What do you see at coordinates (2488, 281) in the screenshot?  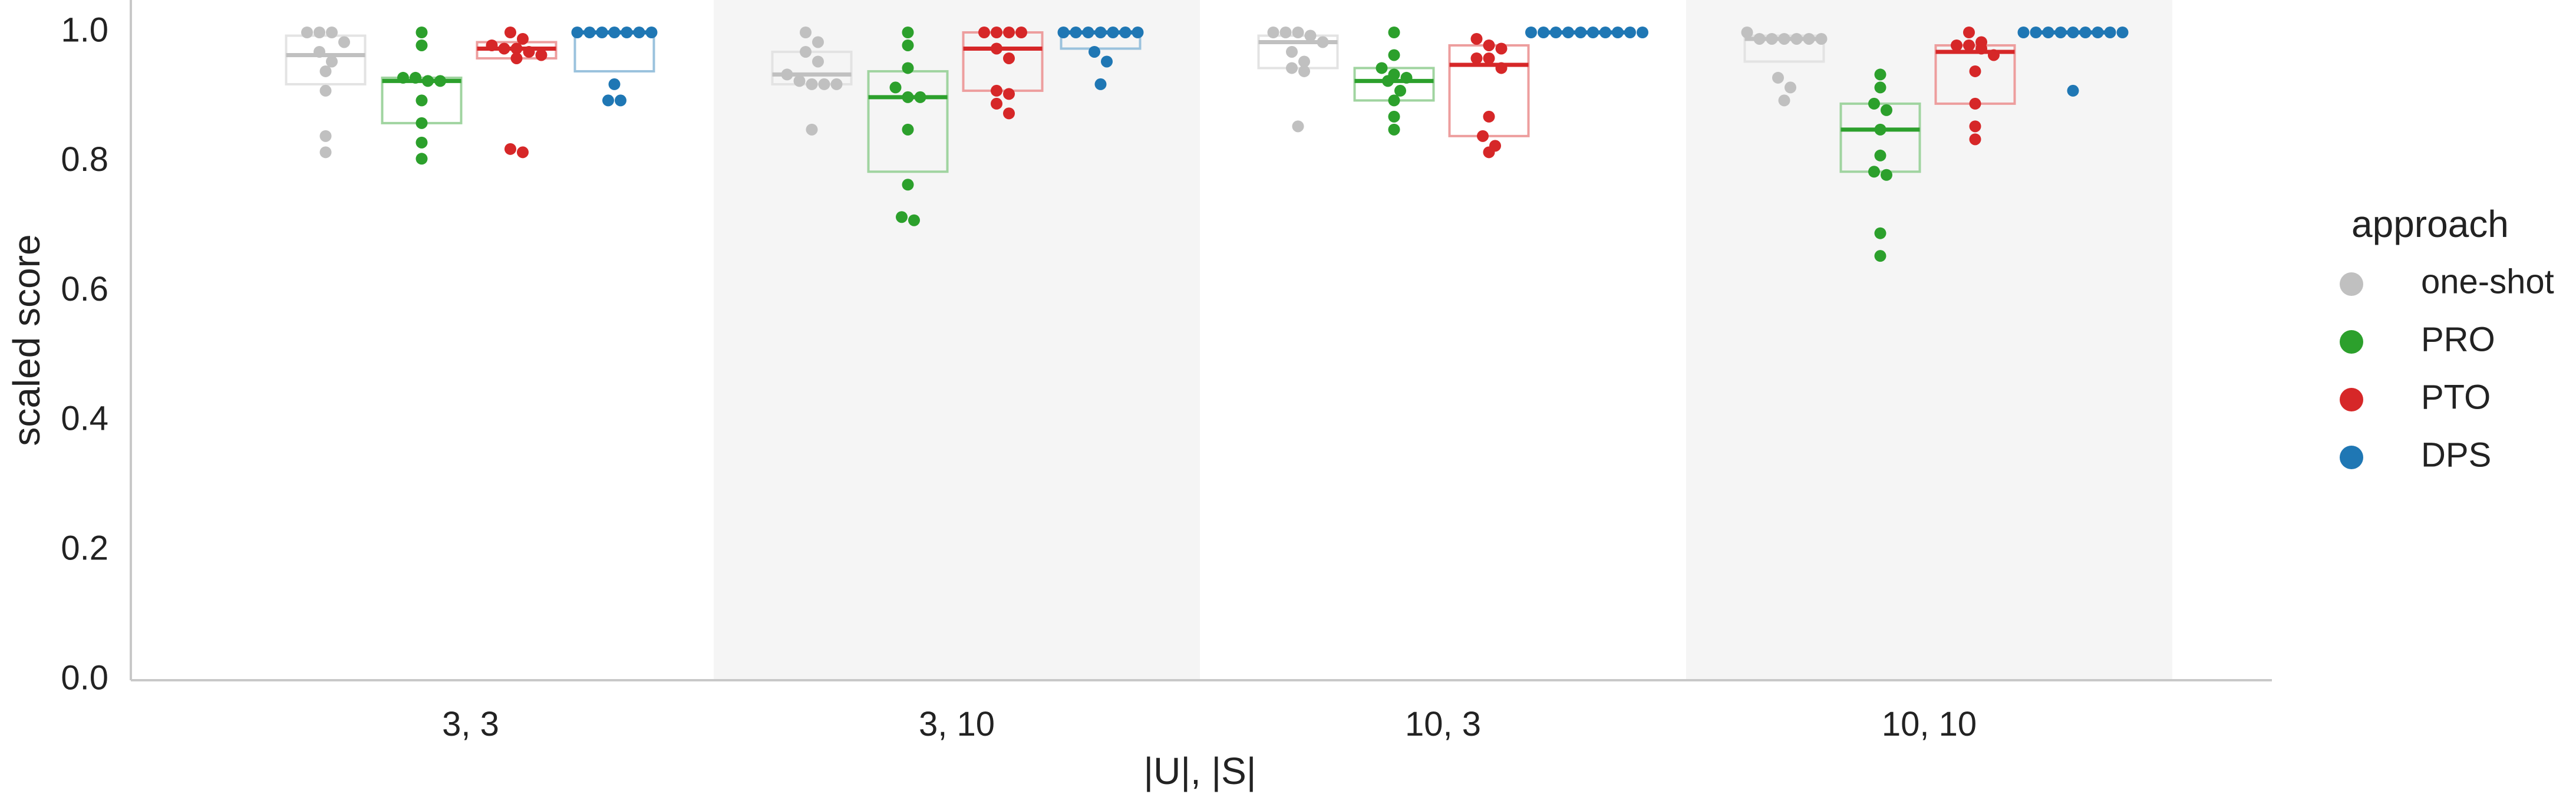 I see `legend-label-one-shot: one-shot` at bounding box center [2488, 281].